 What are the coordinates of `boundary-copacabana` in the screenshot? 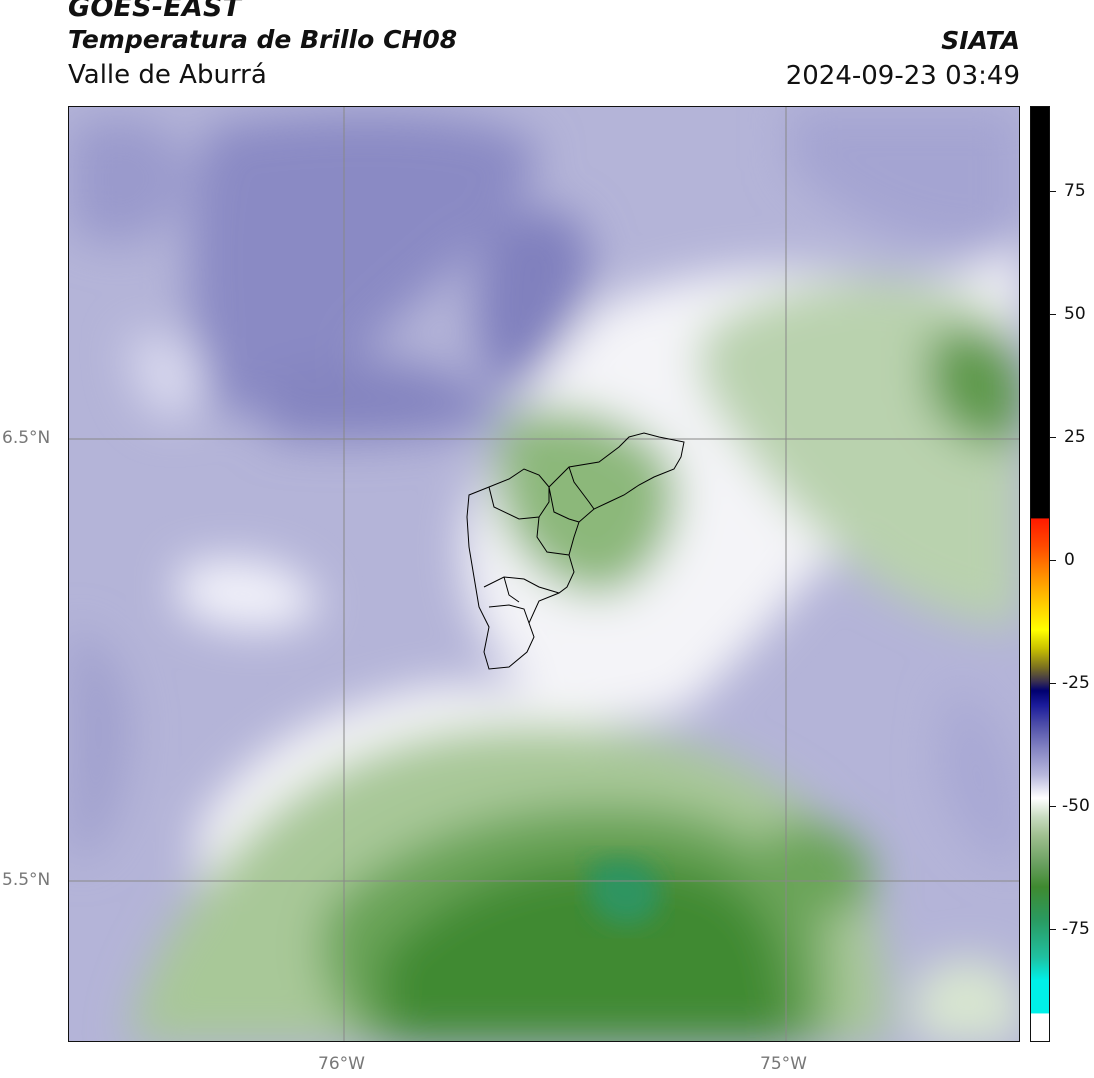 It's located at (564, 504).